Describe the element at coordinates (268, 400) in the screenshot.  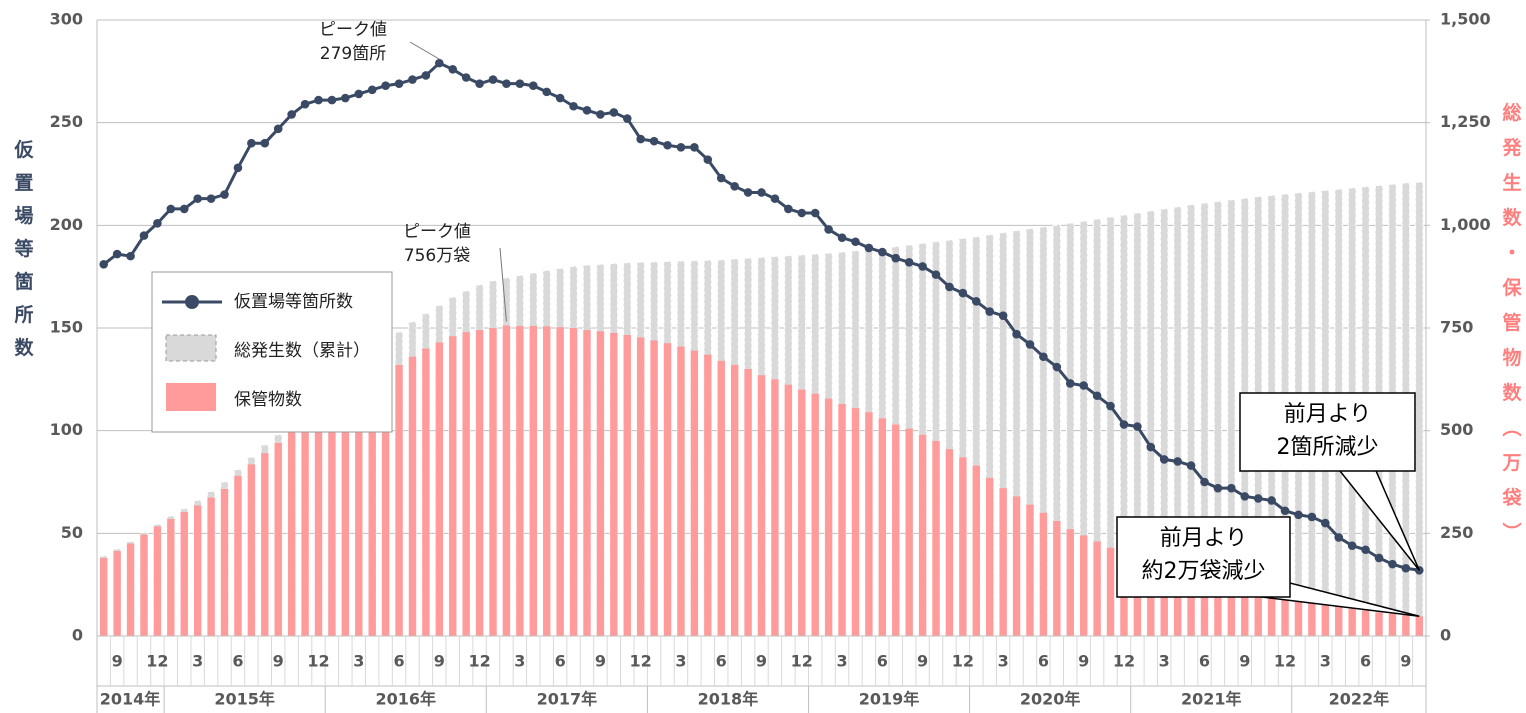
I see `legend-label: 保管物数` at that location.